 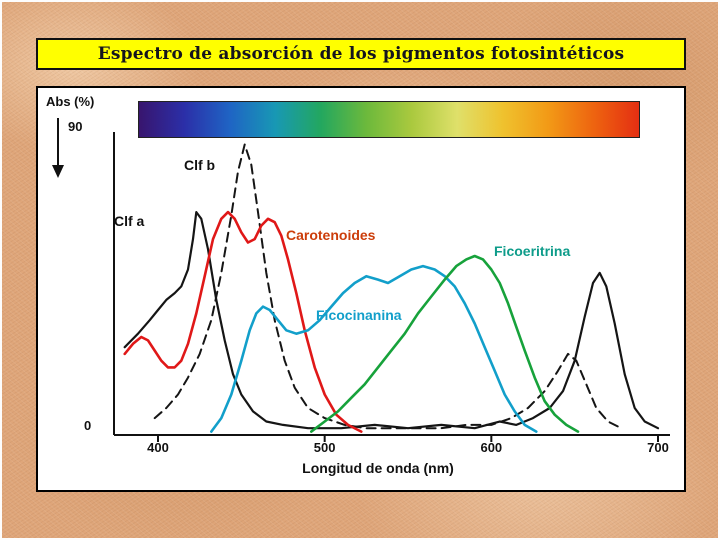 I want to click on x-tick-700: 700, so click(x=658, y=447).